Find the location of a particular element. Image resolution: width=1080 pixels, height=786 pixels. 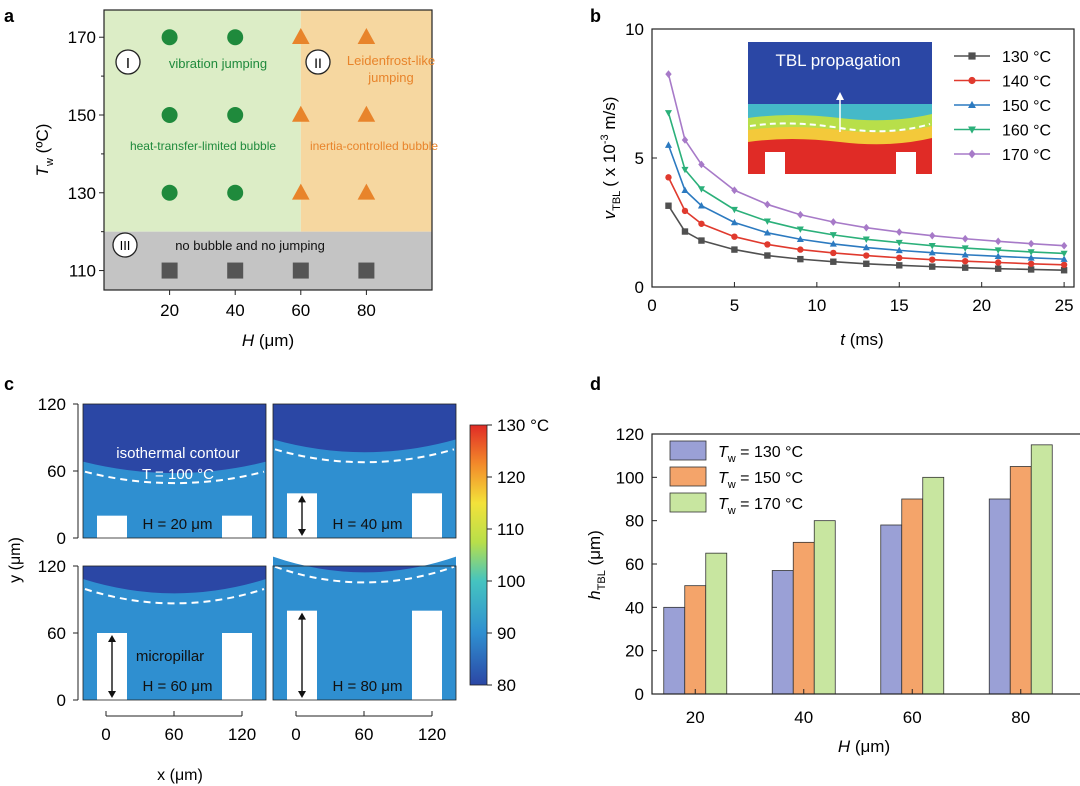

plot-frame is located at coordinates (268, 150).